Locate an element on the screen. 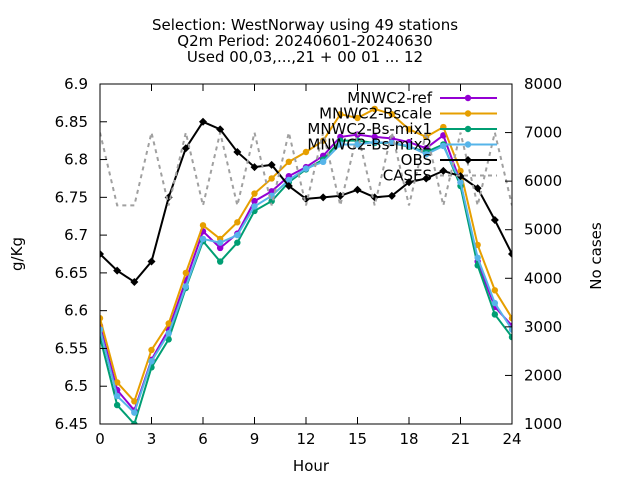  y2-tick-label: 5000 is located at coordinates (543, 230).